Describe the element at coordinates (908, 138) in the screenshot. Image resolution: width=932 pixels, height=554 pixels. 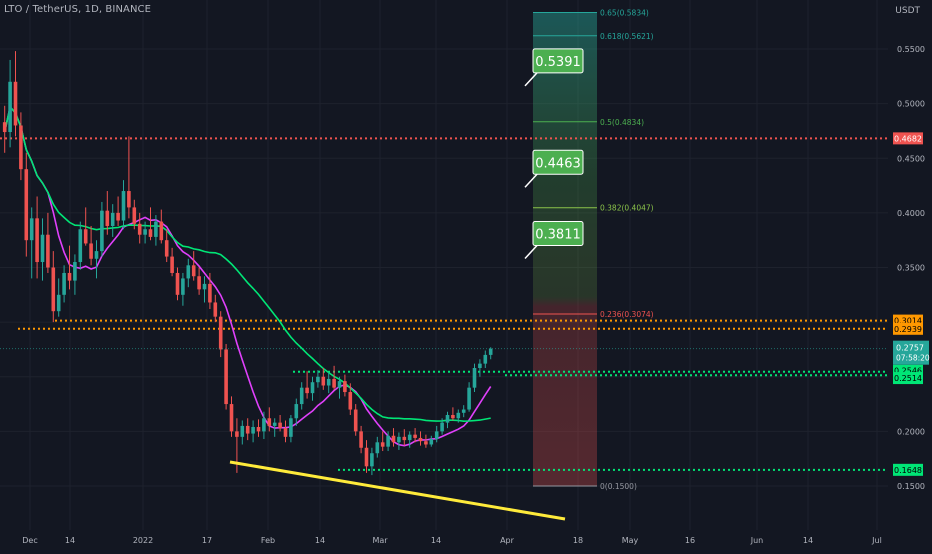
I see `price-tag-text: 0.4682` at that location.